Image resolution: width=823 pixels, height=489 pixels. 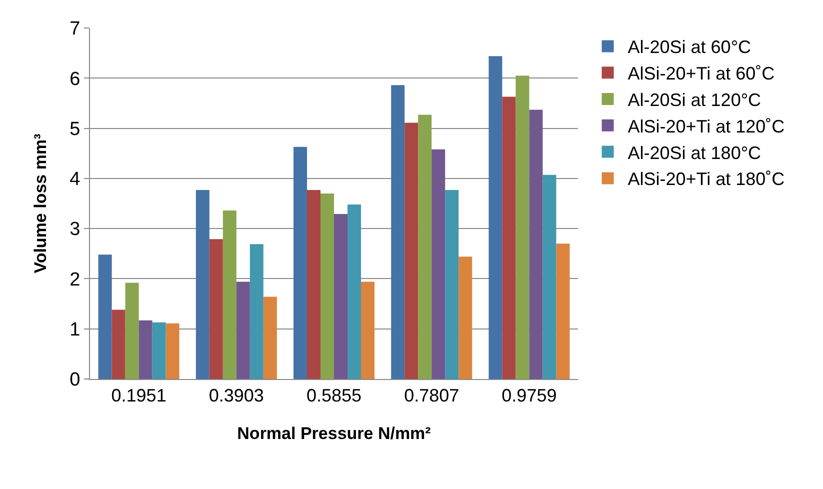 What do you see at coordinates (236, 396) in the screenshot?
I see `x-tick-label: 0.3903` at bounding box center [236, 396].